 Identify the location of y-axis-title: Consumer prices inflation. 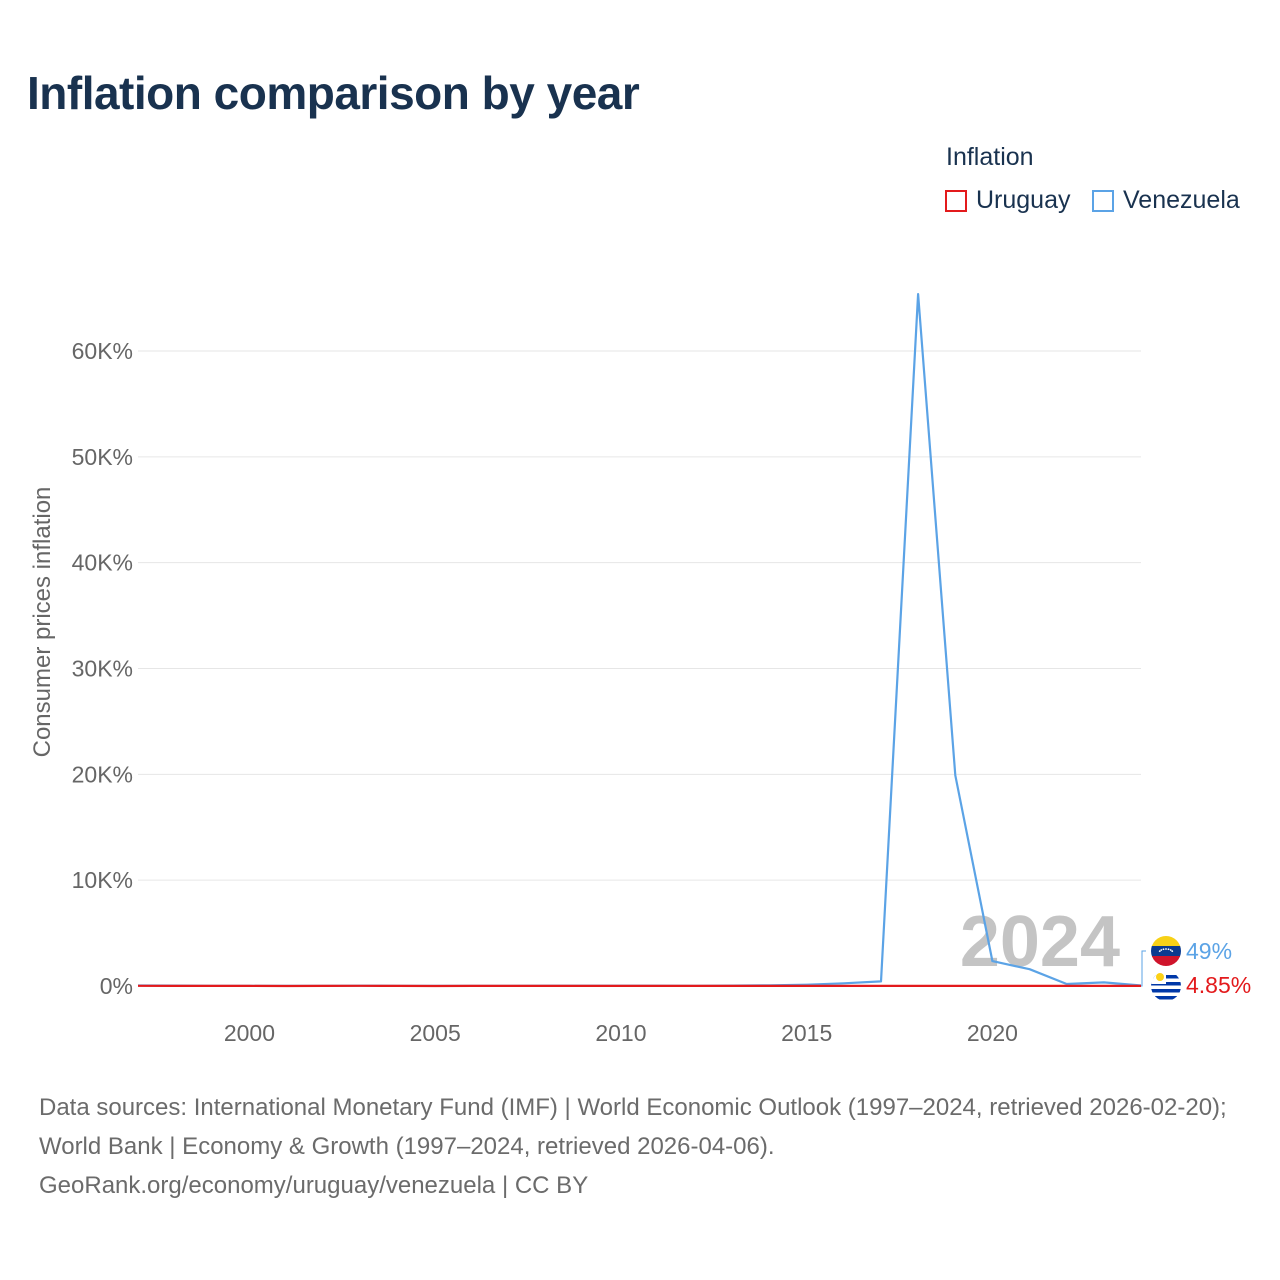
(42, 622).